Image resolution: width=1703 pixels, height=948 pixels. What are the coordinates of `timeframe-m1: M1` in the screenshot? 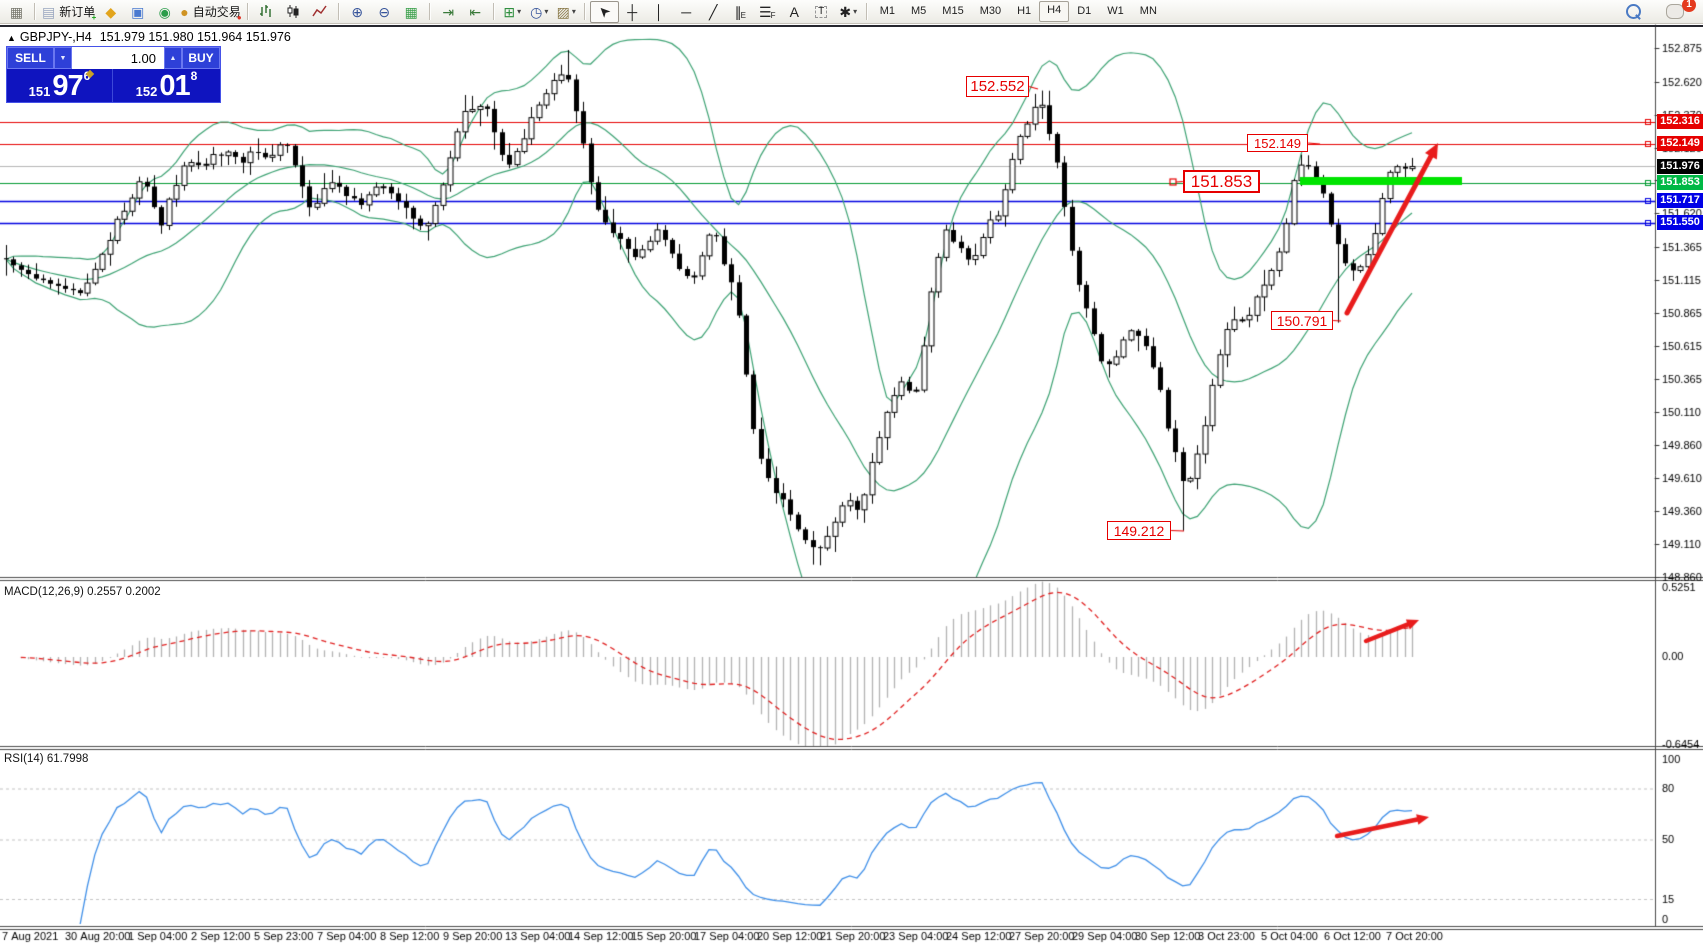 It's located at (887, 11).